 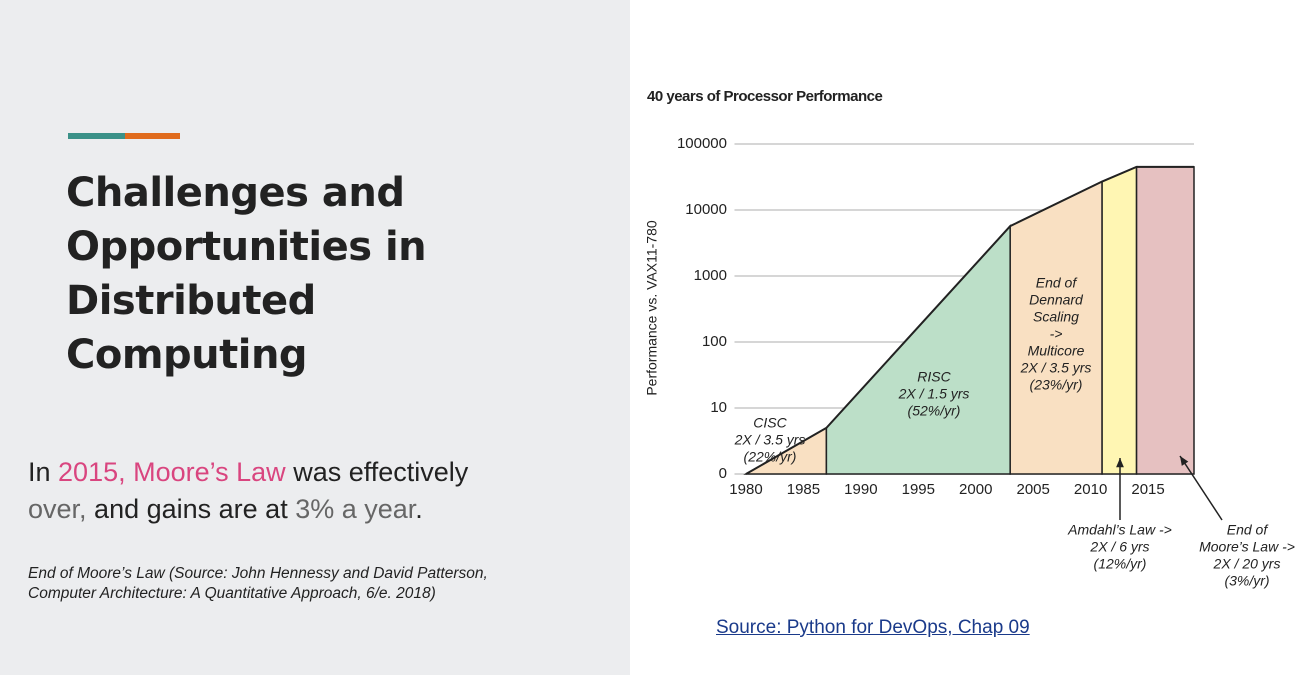 I want to click on arrow-shaft, so click(x=1201, y=488).